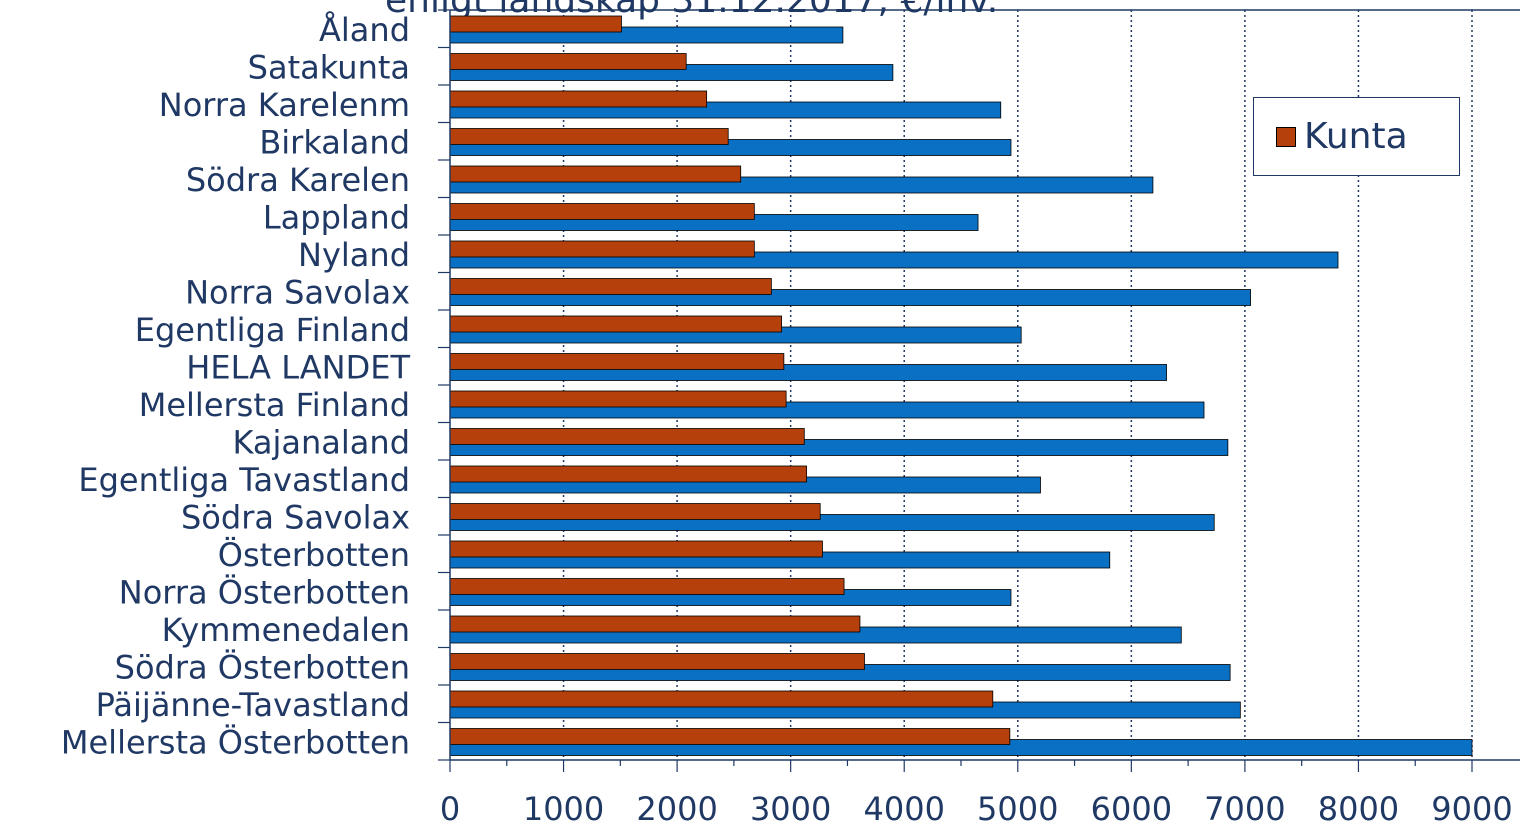 The image size is (1520, 825). What do you see at coordinates (298, 180) in the screenshot?
I see `category-label: Södra Karelen` at bounding box center [298, 180].